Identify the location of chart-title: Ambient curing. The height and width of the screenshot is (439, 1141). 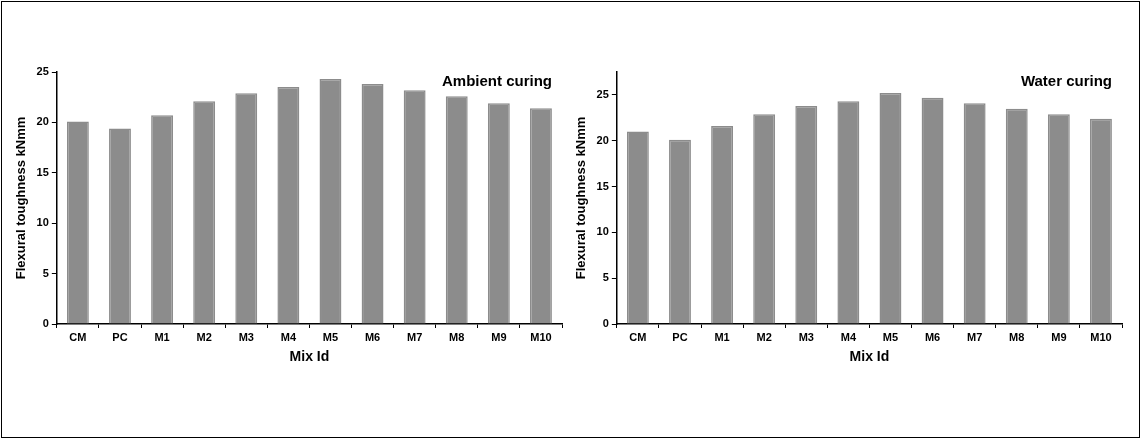
(496, 80).